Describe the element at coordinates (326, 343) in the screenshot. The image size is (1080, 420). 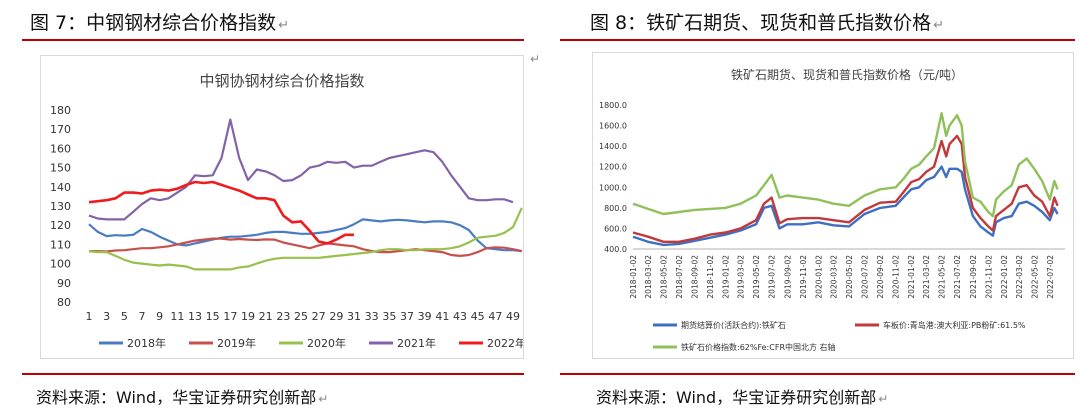
I see `legend-label: 2020年` at that location.